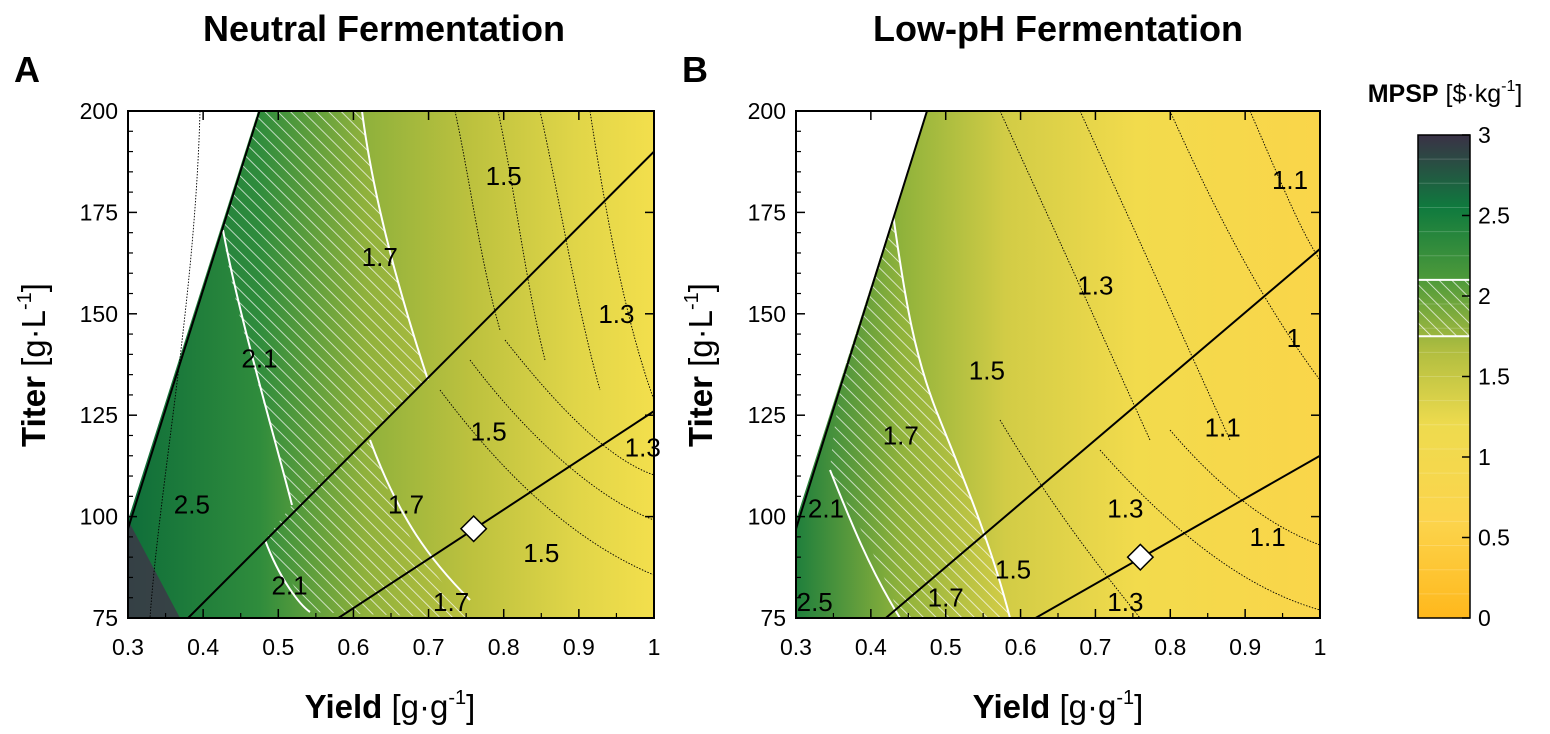  Describe the element at coordinates (473, 528) in the screenshot. I see `panel-a-baseline-marker` at that location.